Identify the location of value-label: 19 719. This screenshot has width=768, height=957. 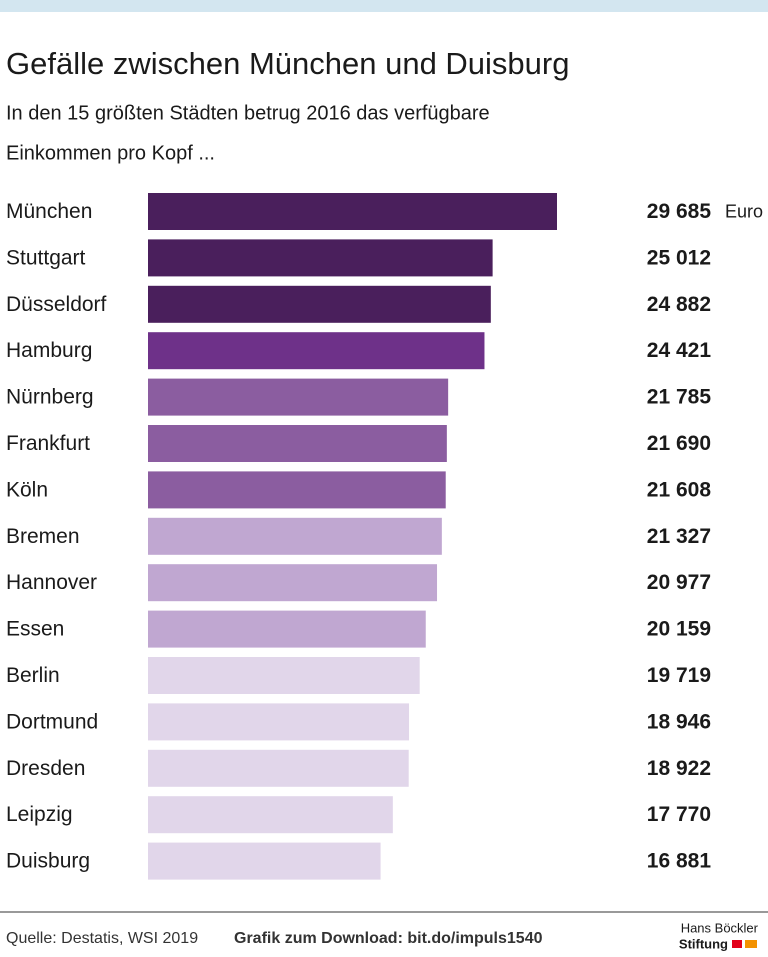
(679, 675).